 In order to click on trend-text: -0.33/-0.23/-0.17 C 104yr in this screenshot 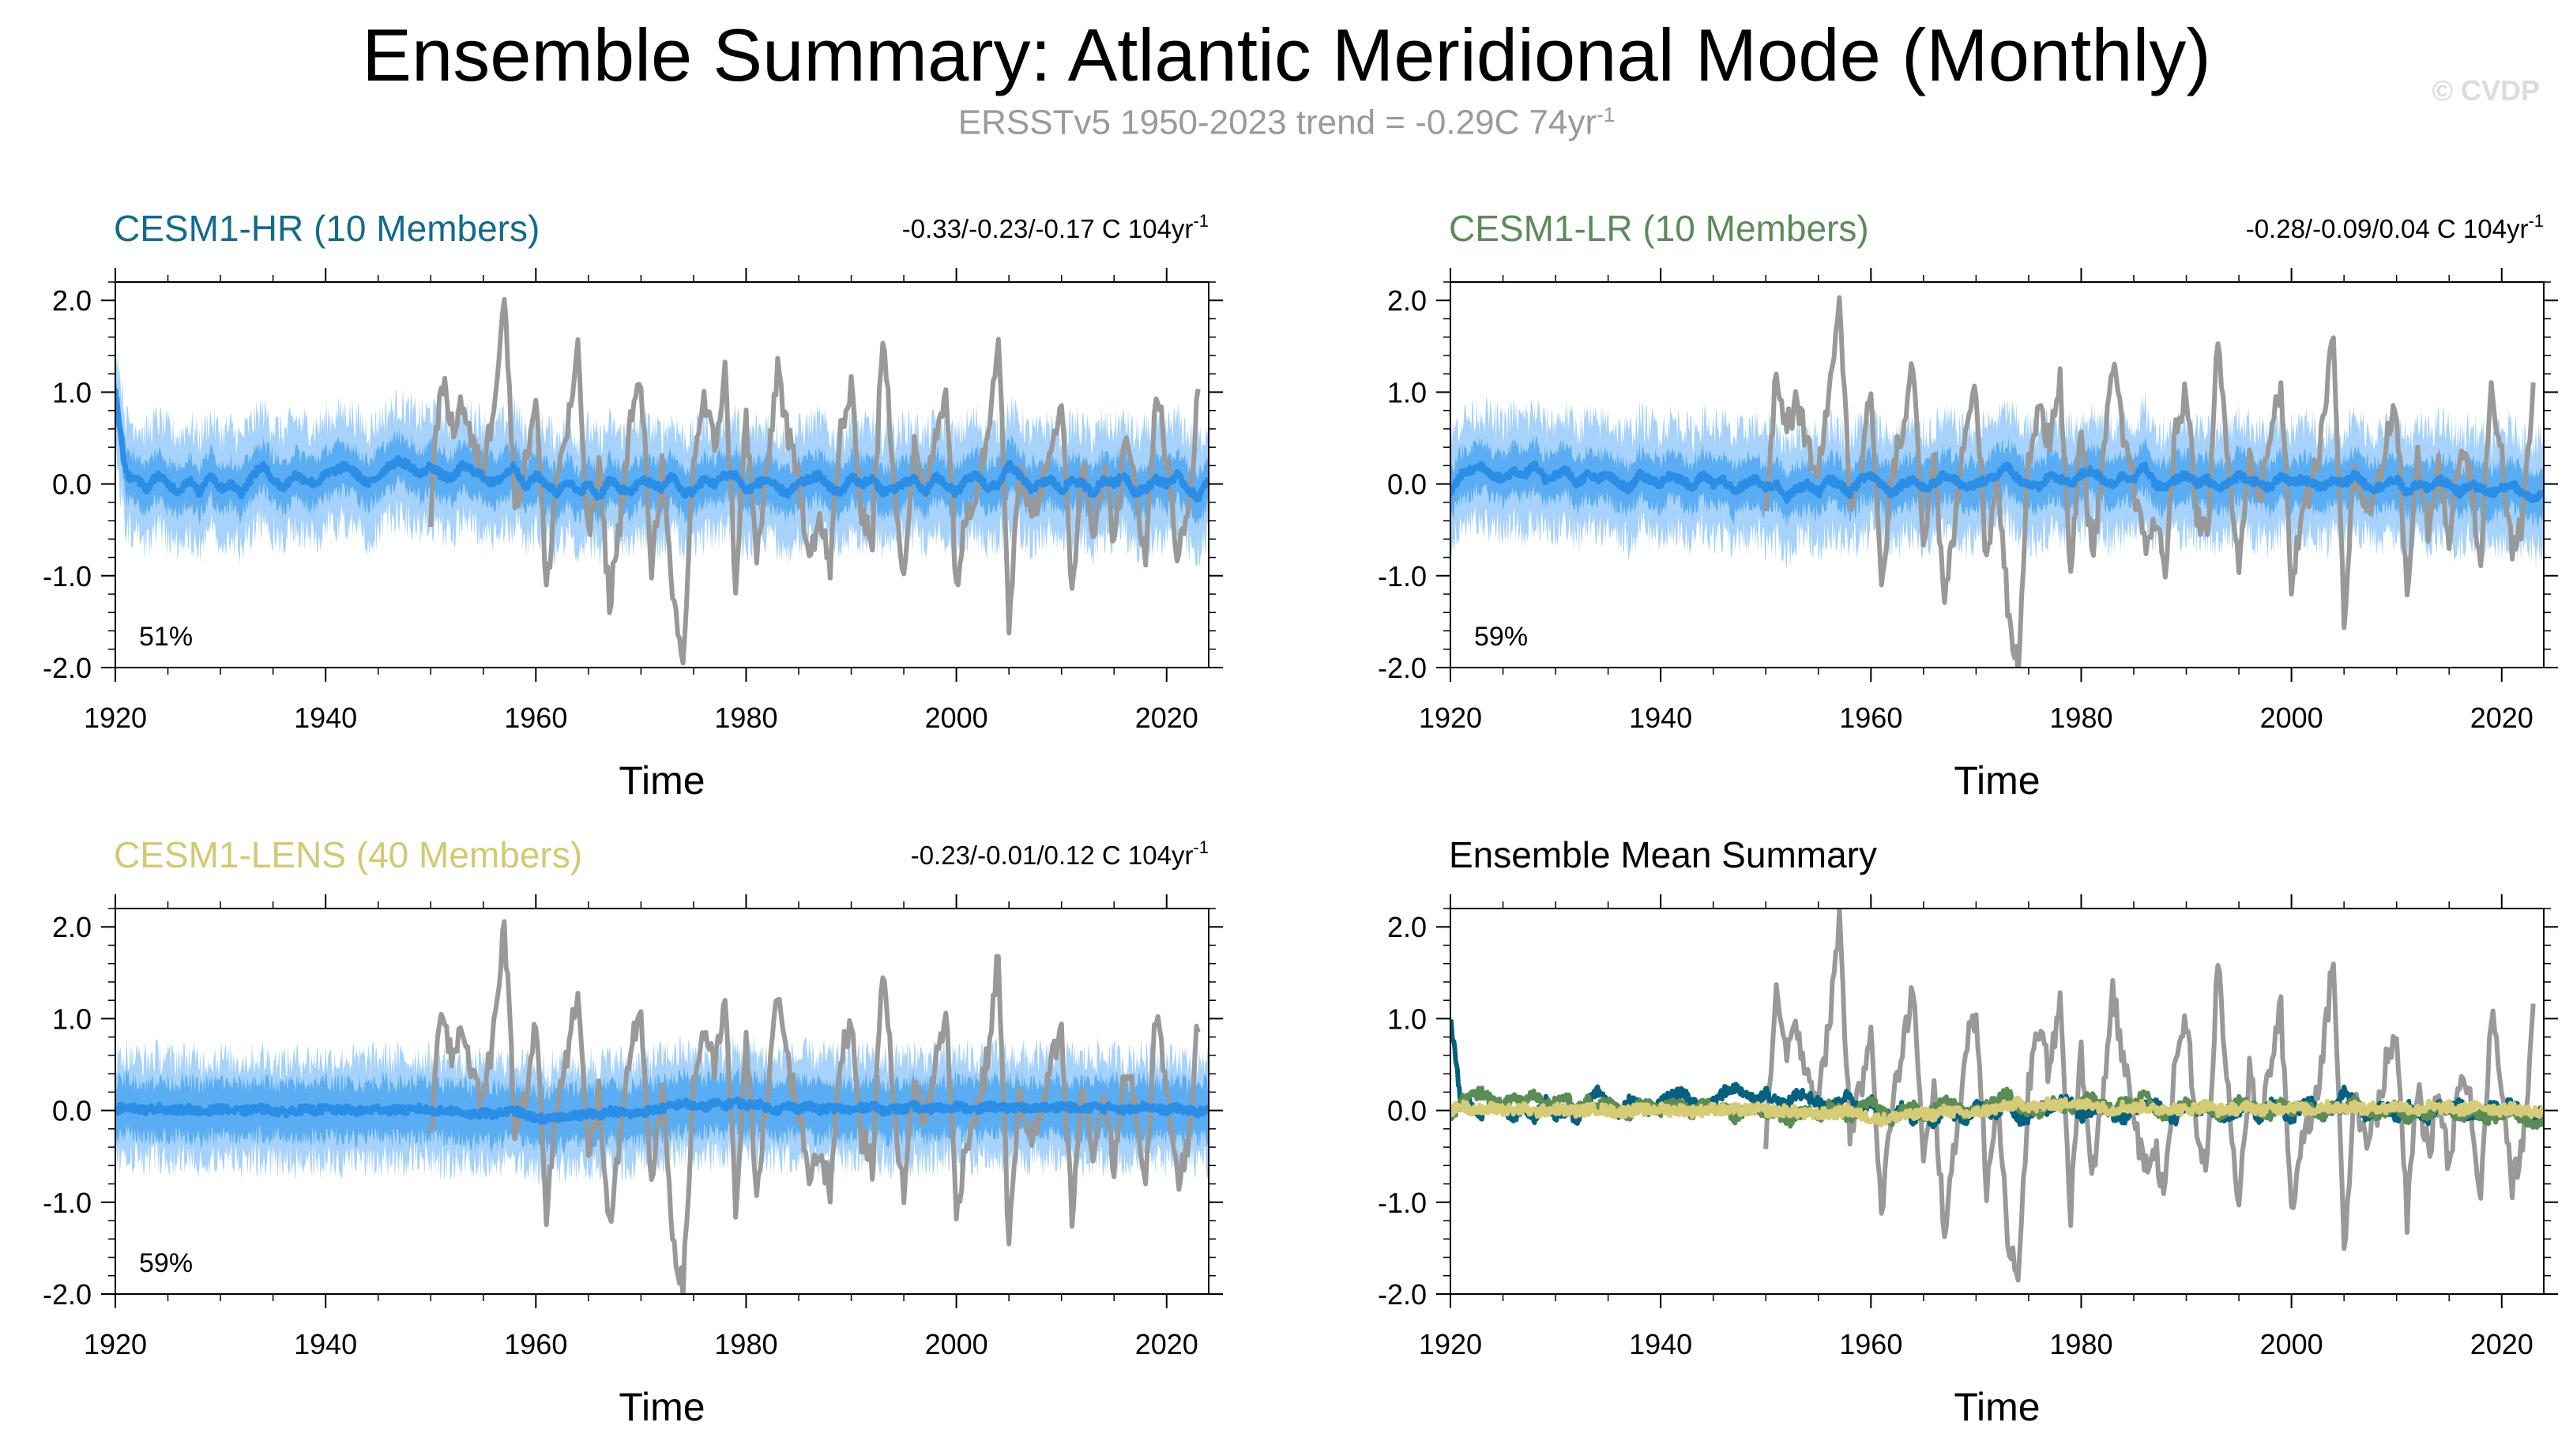, I will do `click(1048, 228)`.